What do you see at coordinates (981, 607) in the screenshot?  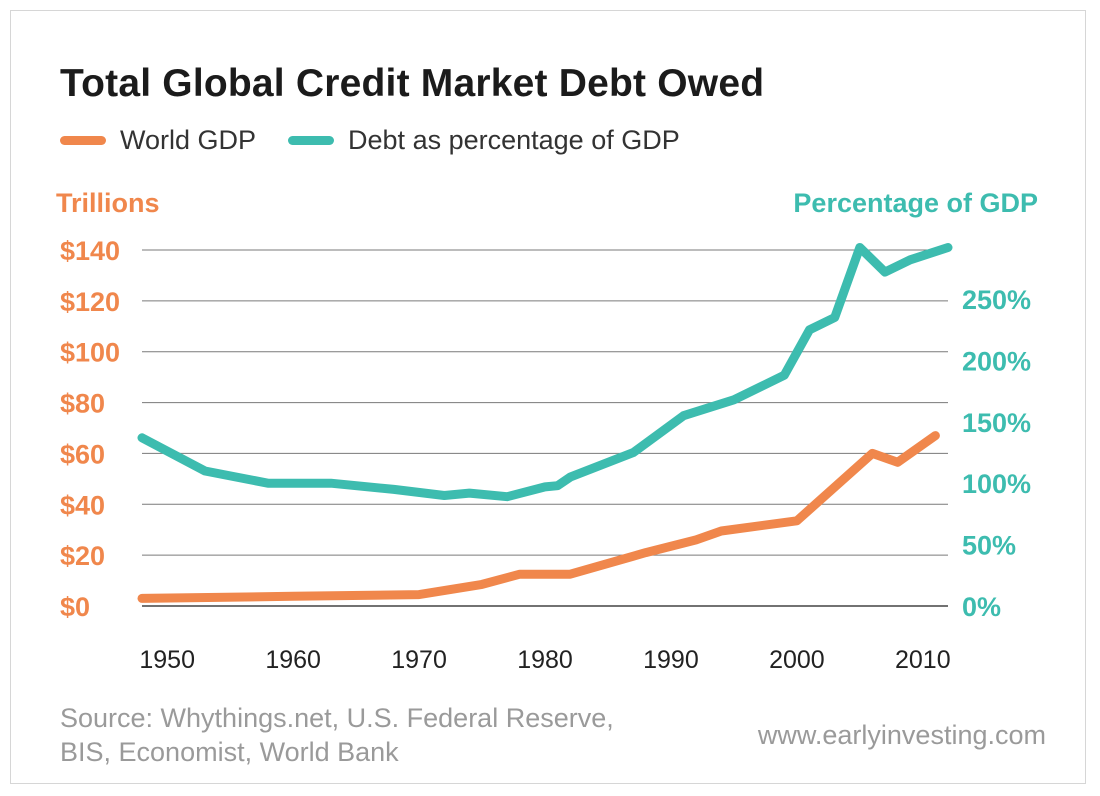 I see `right-tick-label: 0%` at bounding box center [981, 607].